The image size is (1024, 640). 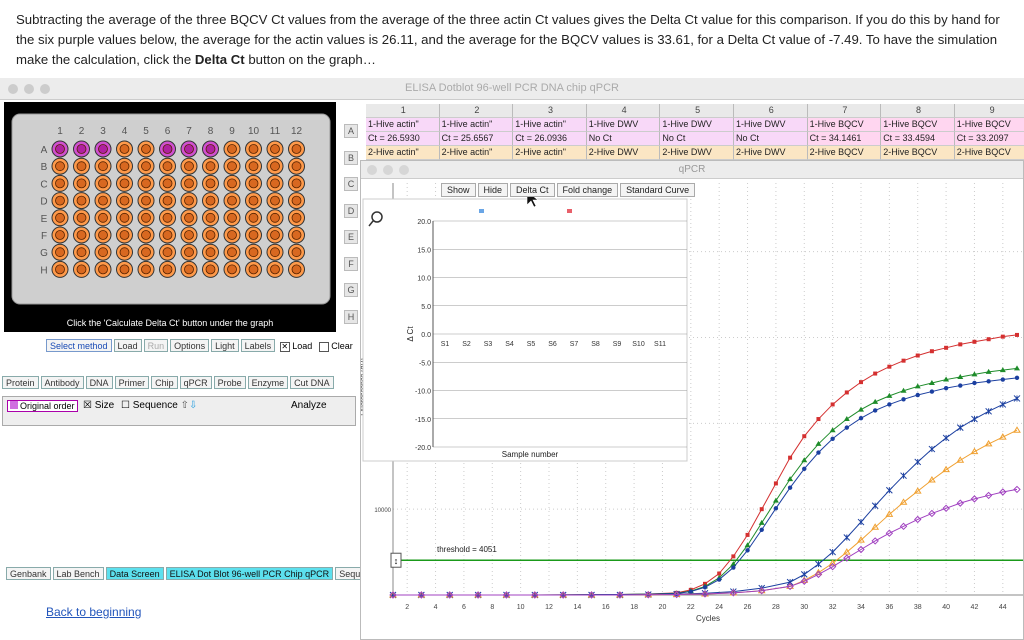 What do you see at coordinates (159, 405) in the screenshot?
I see `sequence-checkbox: ☐ Sequence ⇧⇩` at bounding box center [159, 405].